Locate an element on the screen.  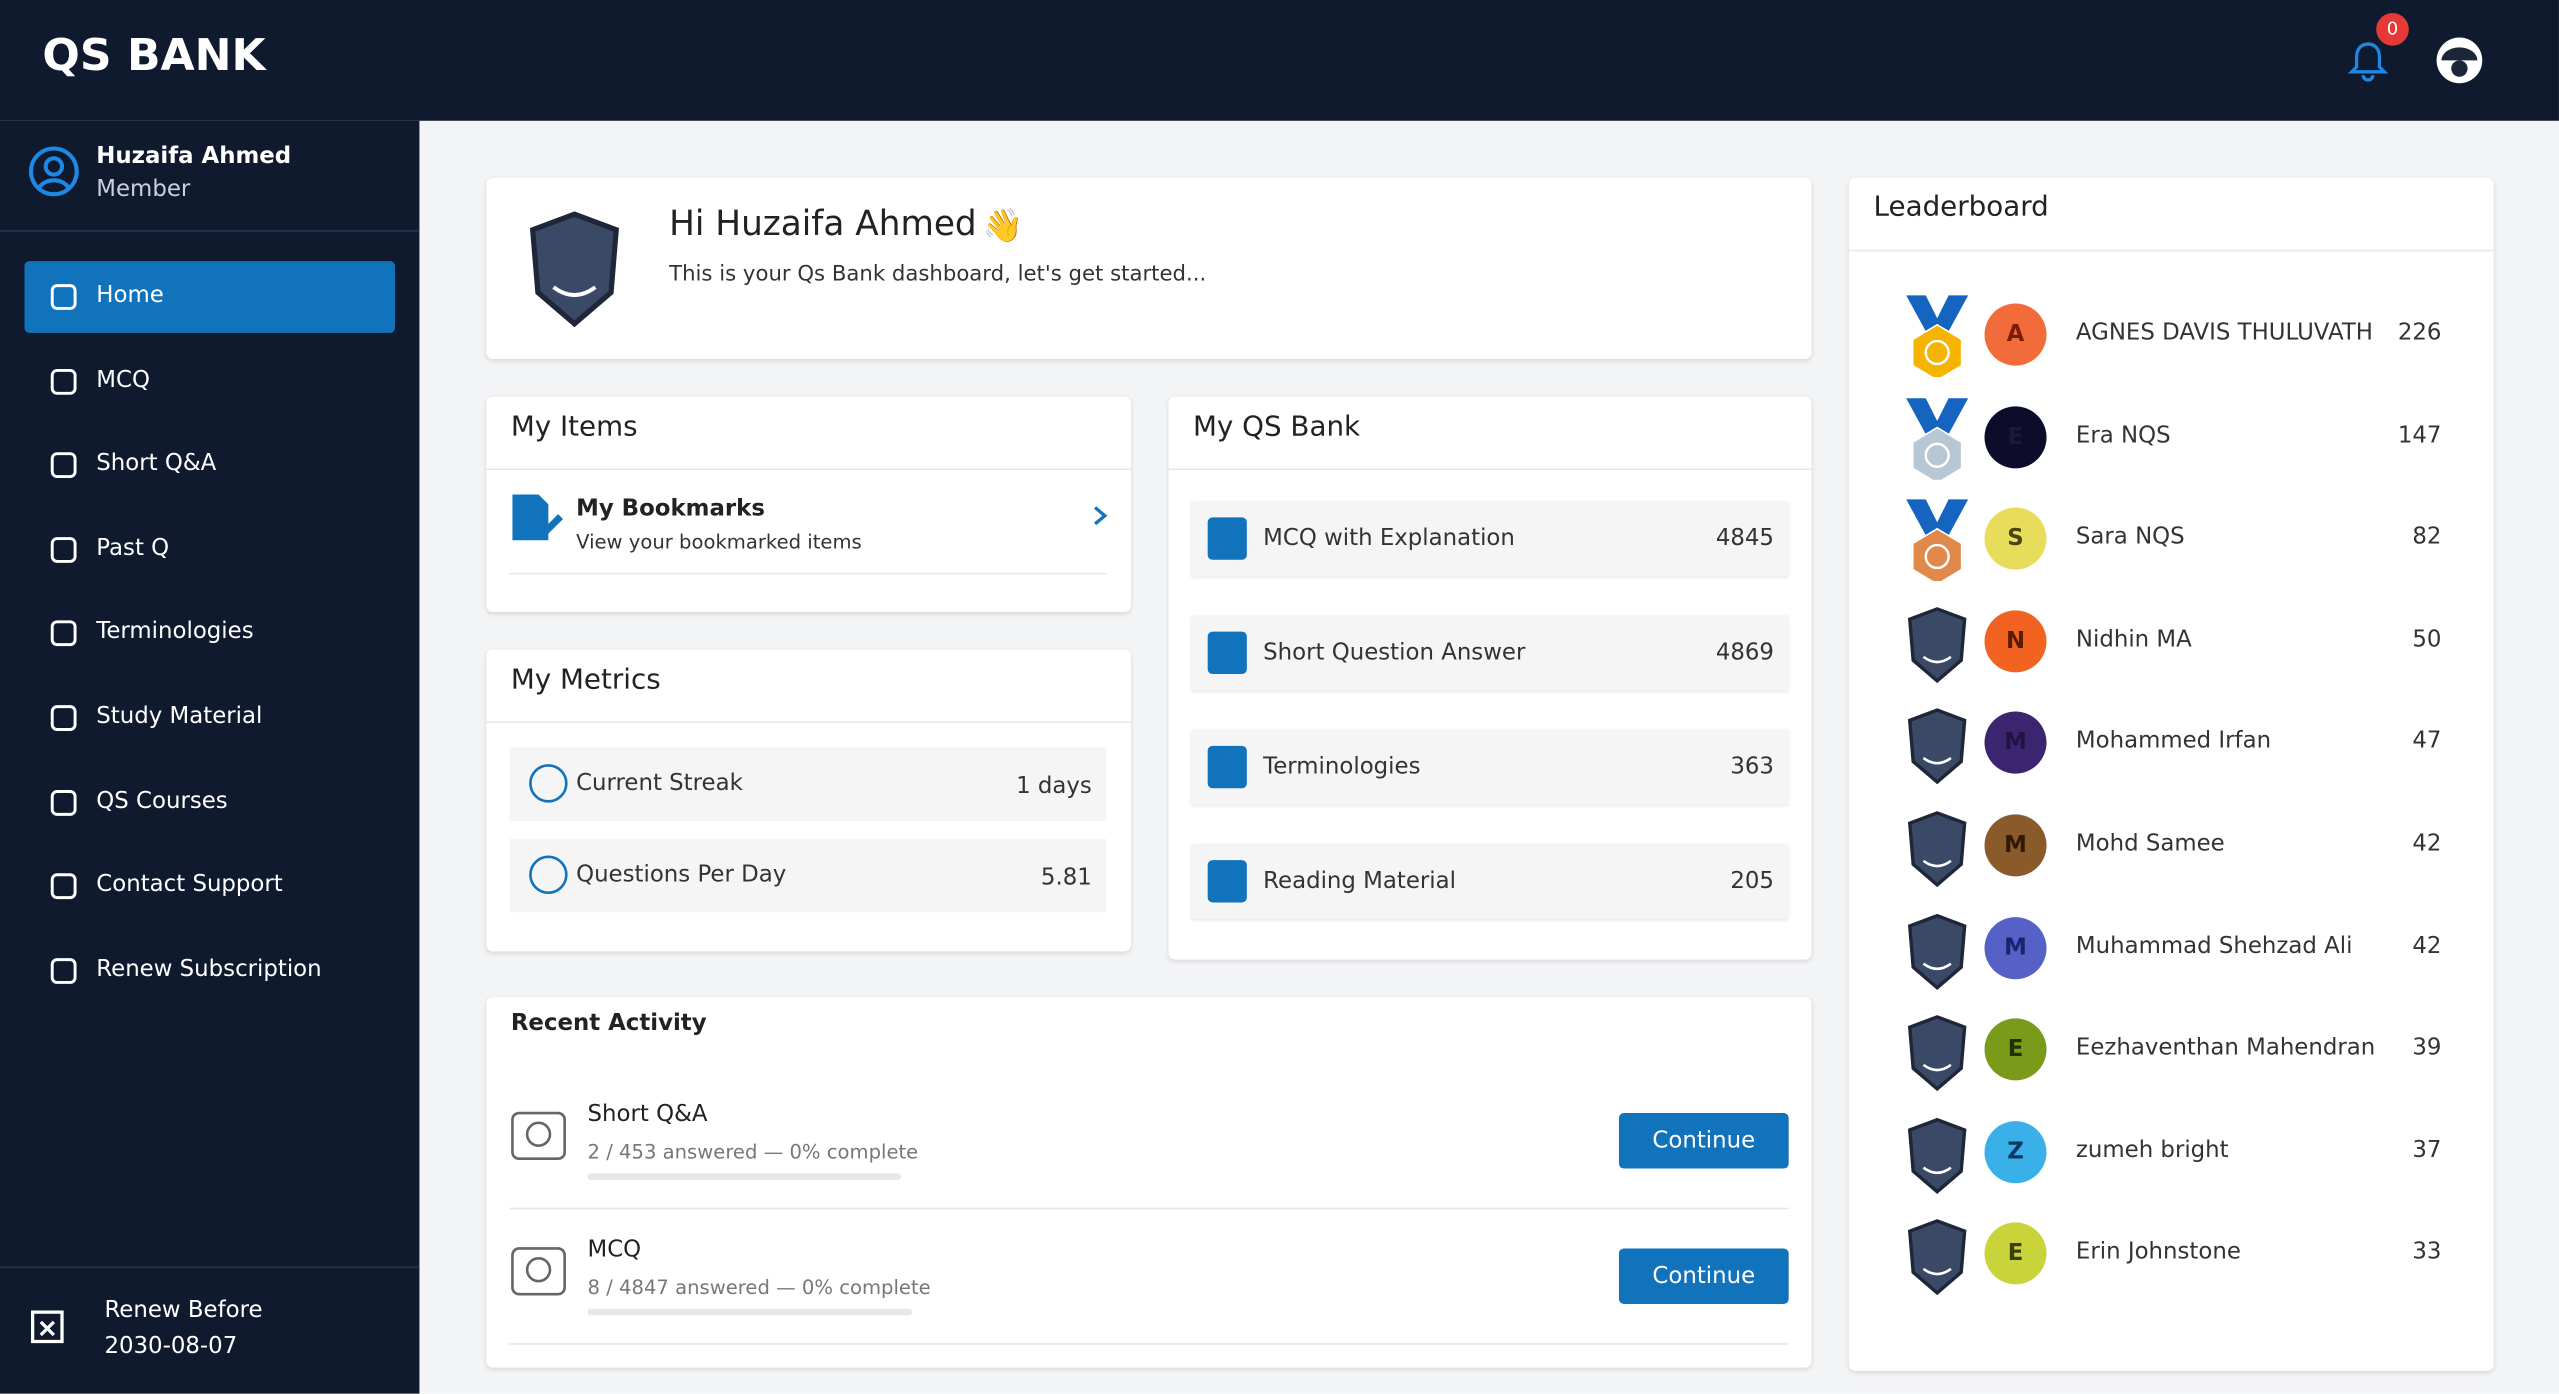
user-avatar is located at coordinates (2459, 60).